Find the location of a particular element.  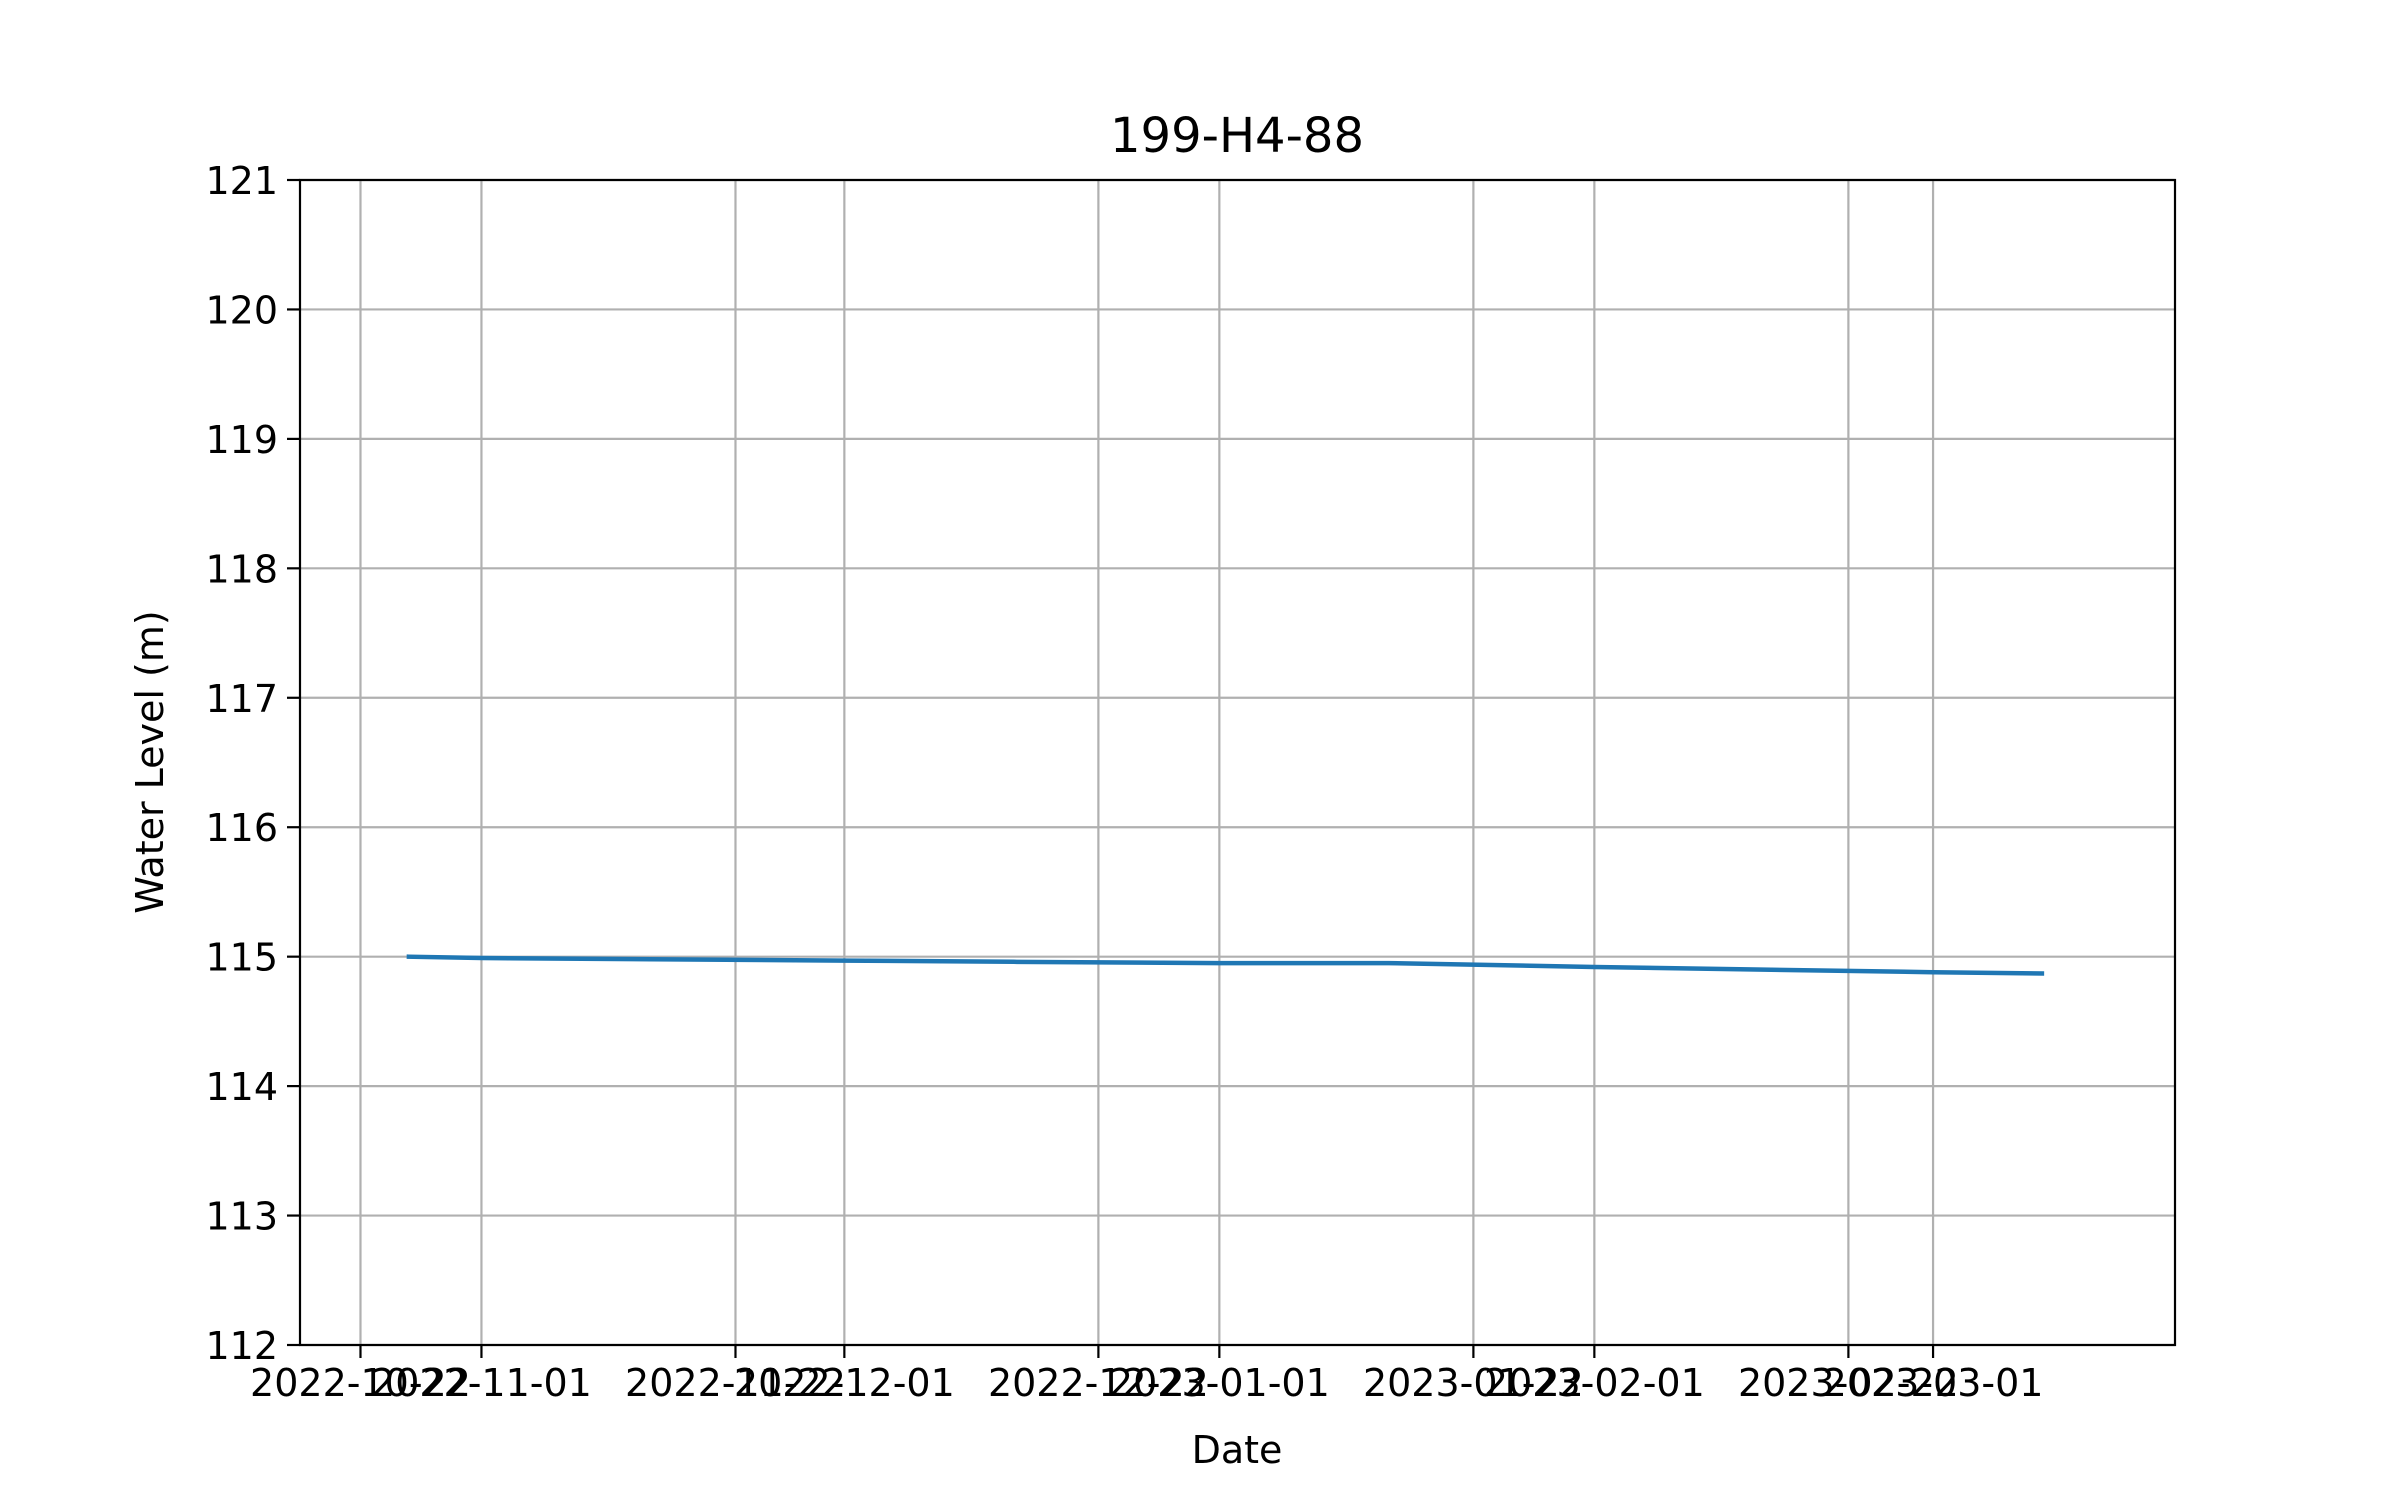

y-tick-label: 112 is located at coordinates (241, 1346).